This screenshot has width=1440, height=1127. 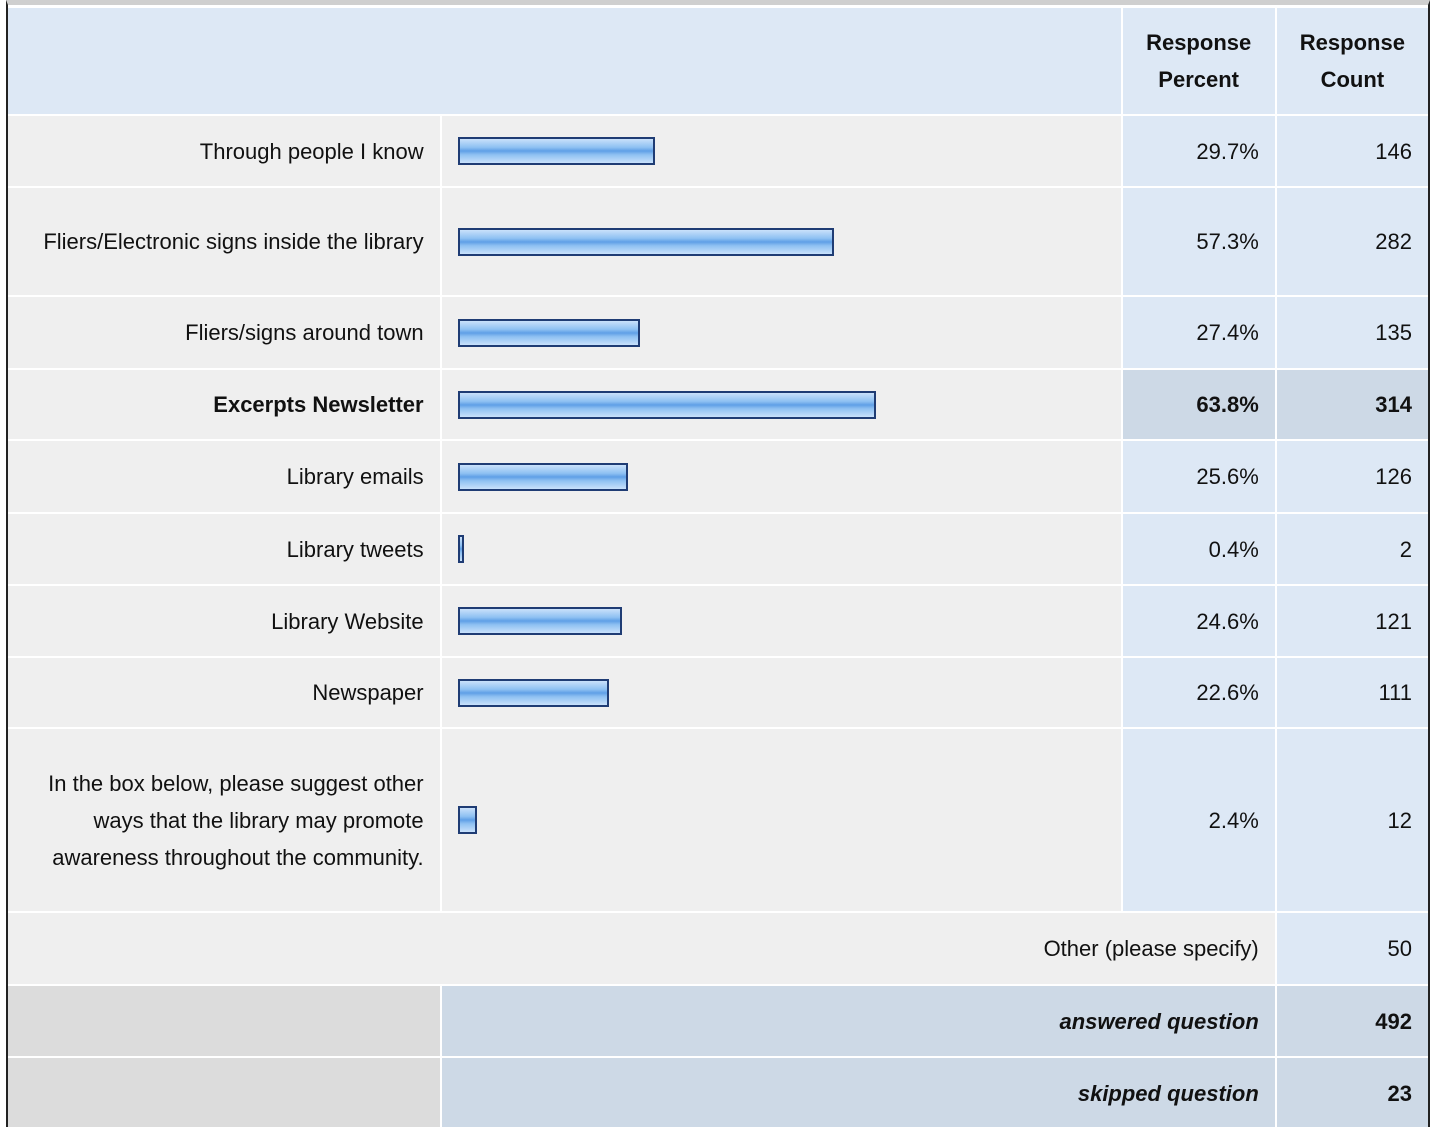 What do you see at coordinates (1352, 948) in the screenshot?
I see `other-count: 50` at bounding box center [1352, 948].